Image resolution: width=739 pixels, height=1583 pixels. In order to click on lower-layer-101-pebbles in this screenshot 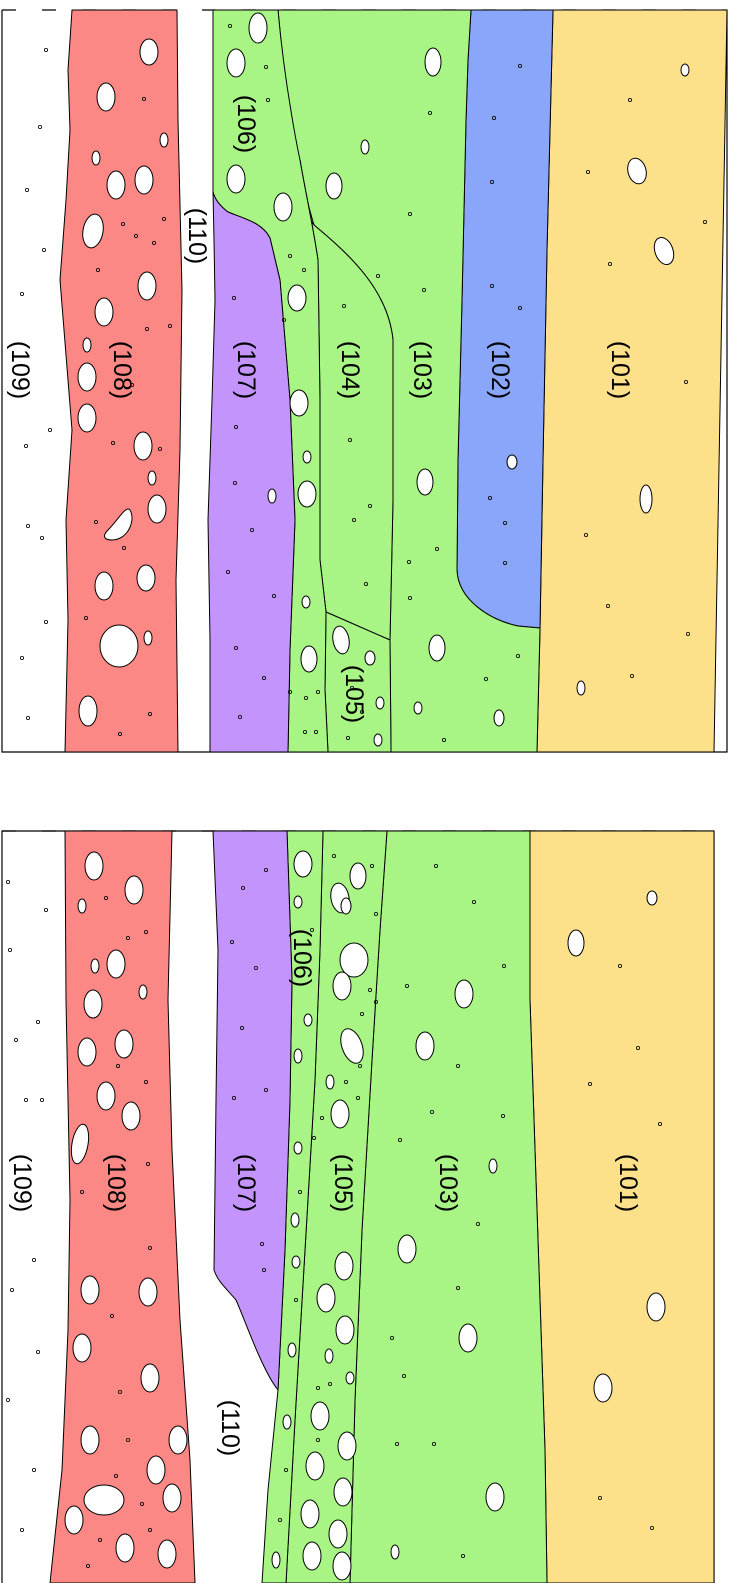, I will do `click(616, 1210)`.